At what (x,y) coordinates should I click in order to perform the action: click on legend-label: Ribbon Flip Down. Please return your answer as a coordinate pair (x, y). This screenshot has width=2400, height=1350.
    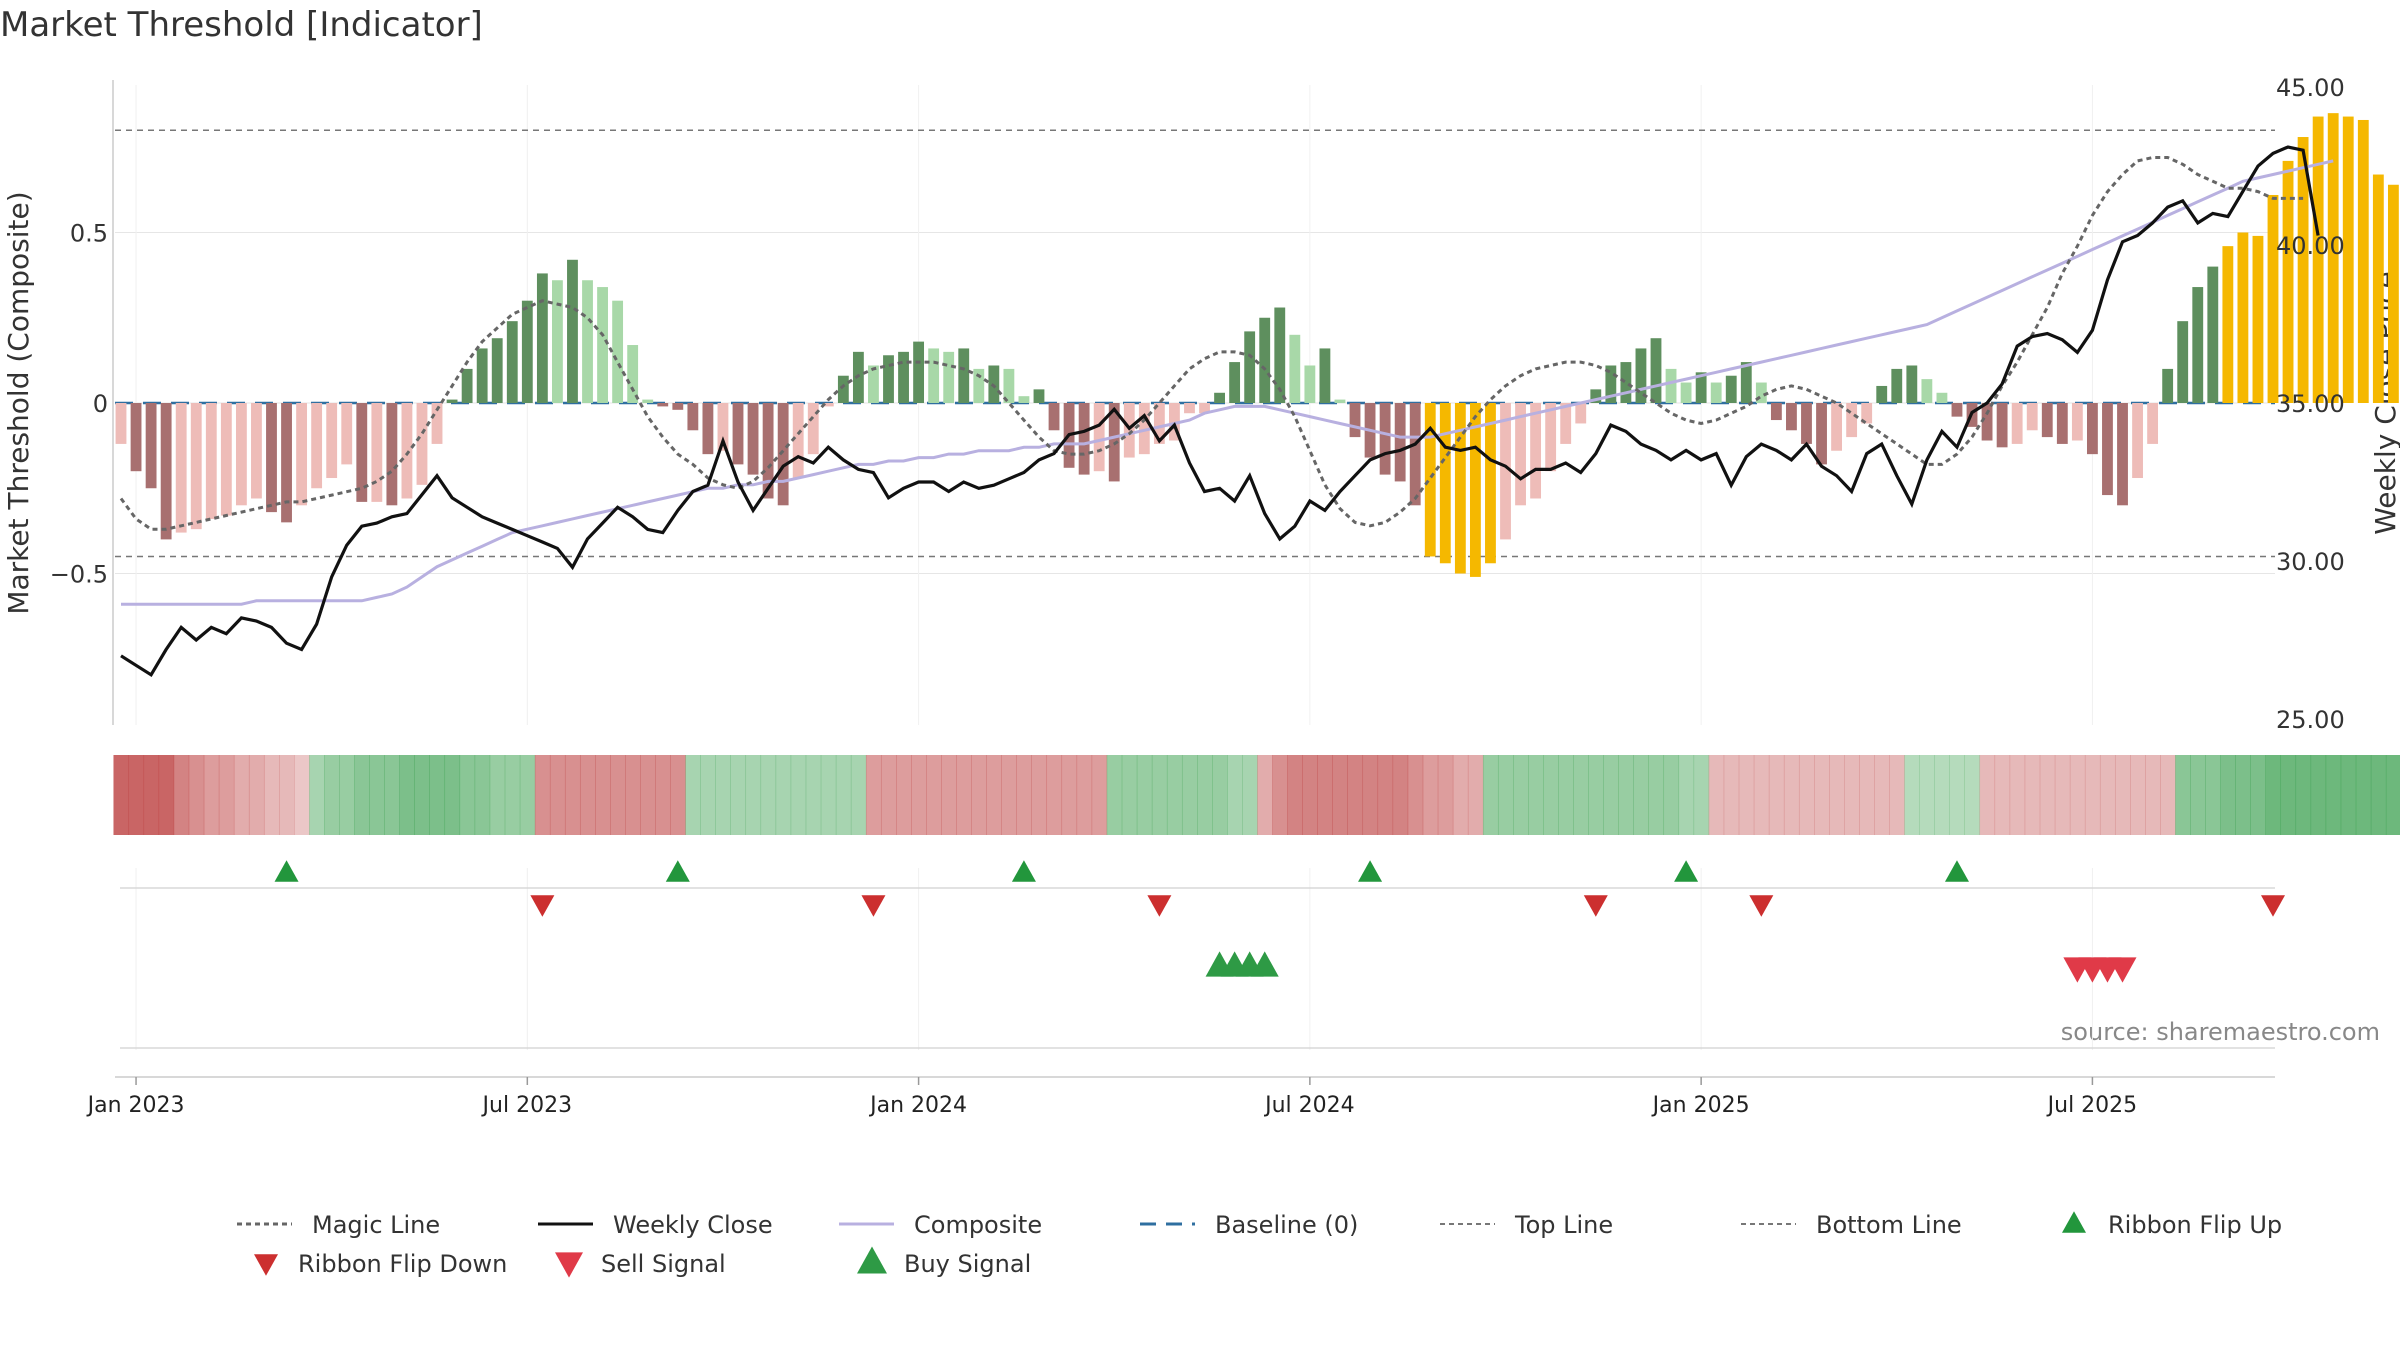
    Looking at the image, I should click on (402, 1264).